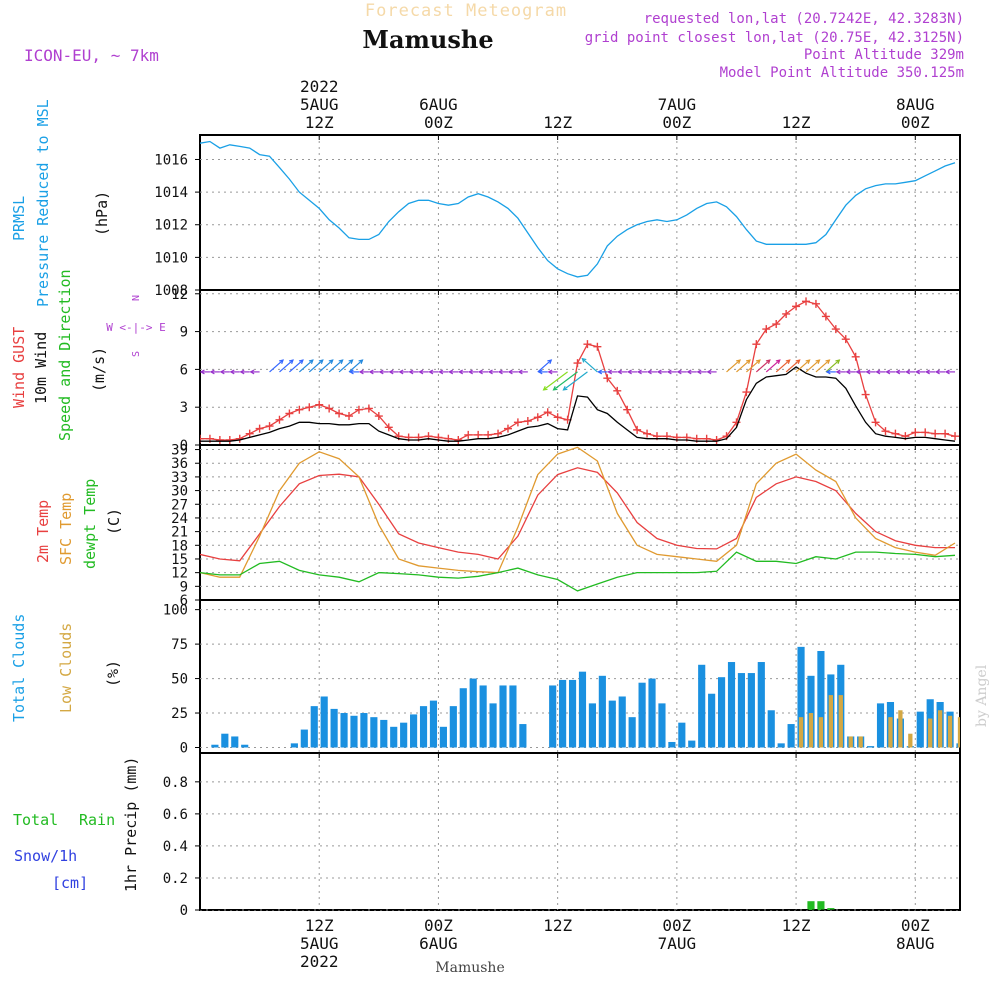  What do you see at coordinates (915, 943) in the screenshot?
I see `bottom-time-label: 8AUG` at bounding box center [915, 943].